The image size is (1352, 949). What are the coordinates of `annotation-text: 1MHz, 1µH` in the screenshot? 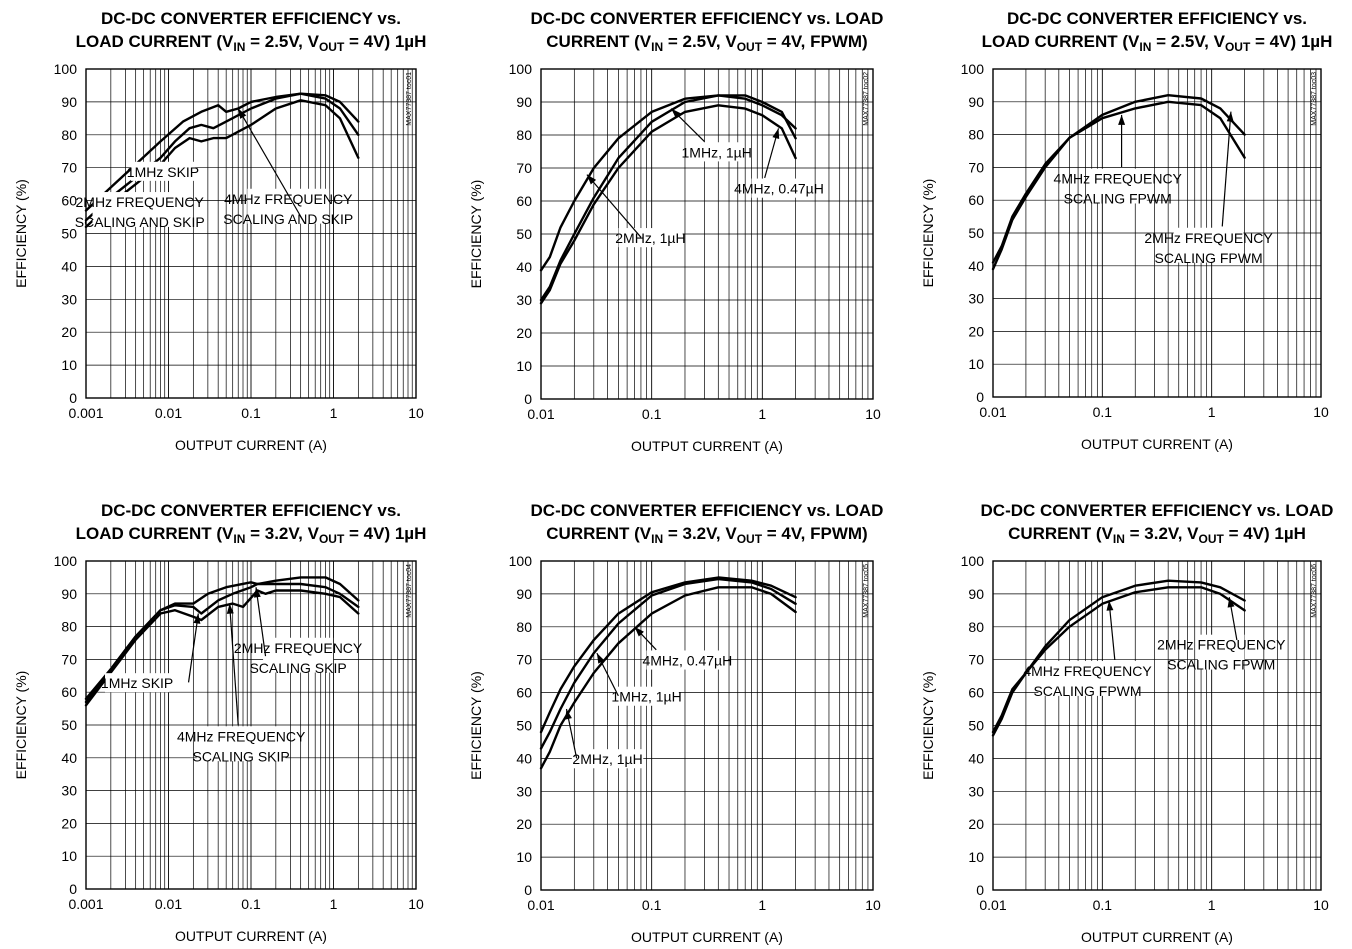 It's located at (717, 152).